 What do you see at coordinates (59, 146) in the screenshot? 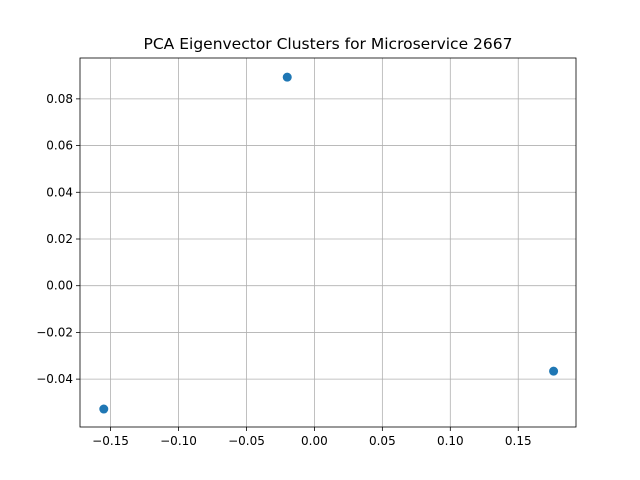
I see `y-tick-label: 0.06` at bounding box center [59, 146].